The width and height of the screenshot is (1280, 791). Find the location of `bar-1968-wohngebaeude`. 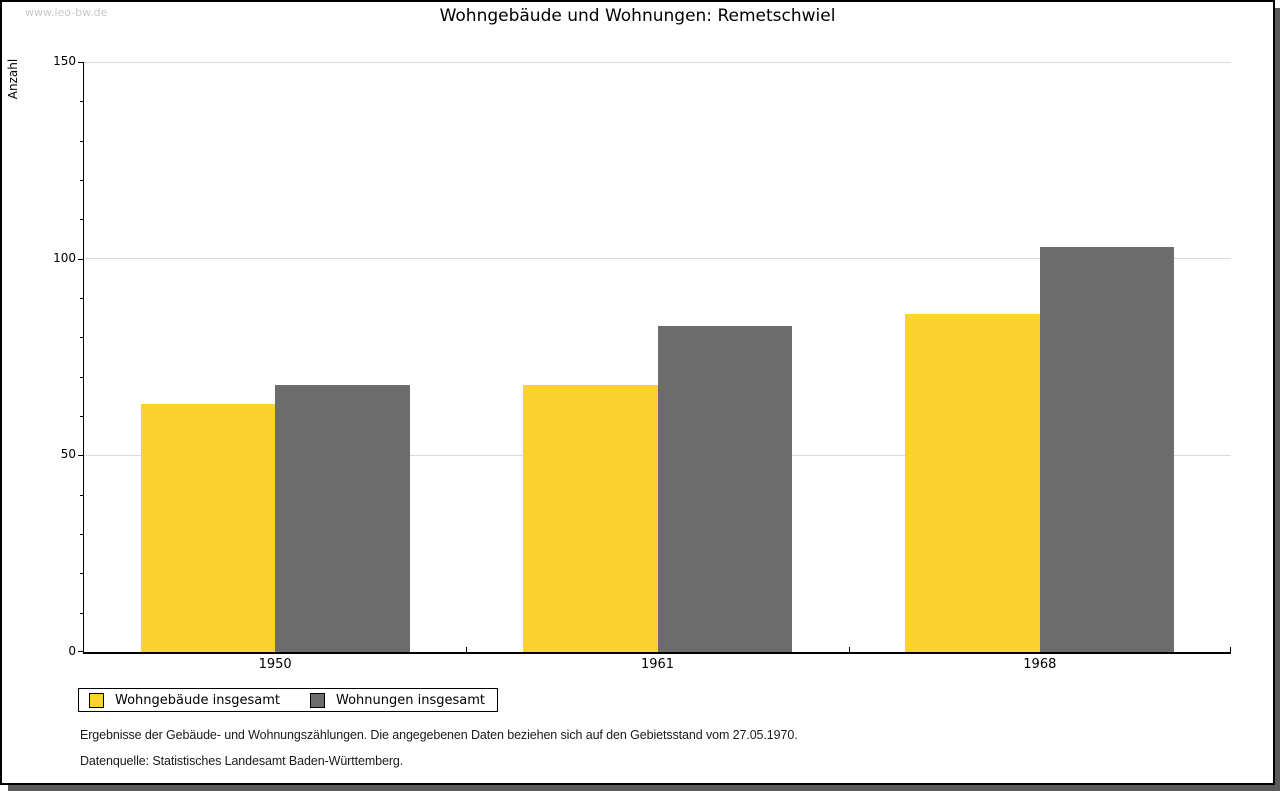

bar-1968-wohngebaeude is located at coordinates (972, 482).